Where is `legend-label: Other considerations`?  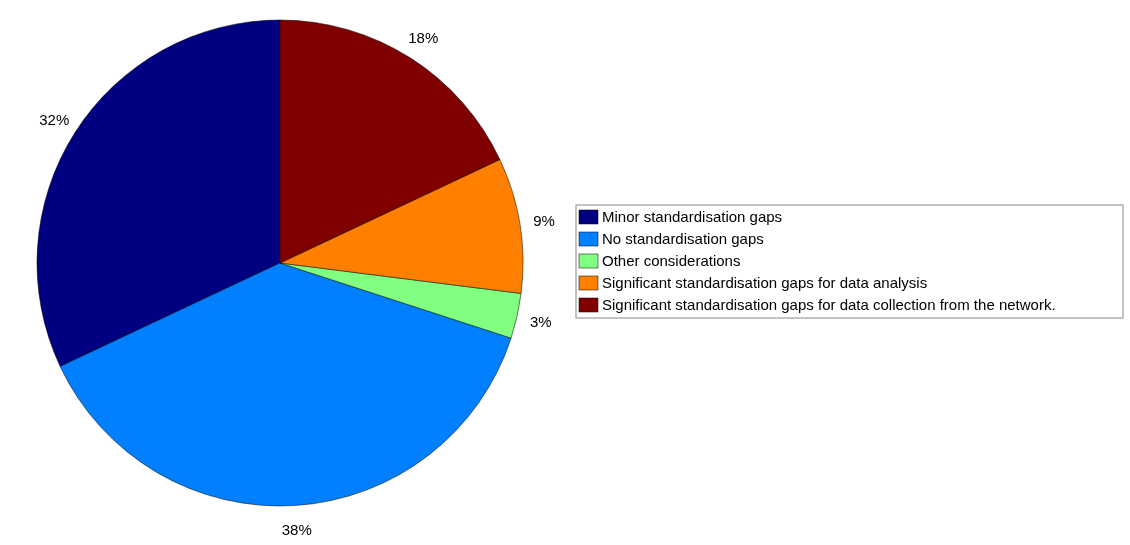 legend-label: Other considerations is located at coordinates (671, 261).